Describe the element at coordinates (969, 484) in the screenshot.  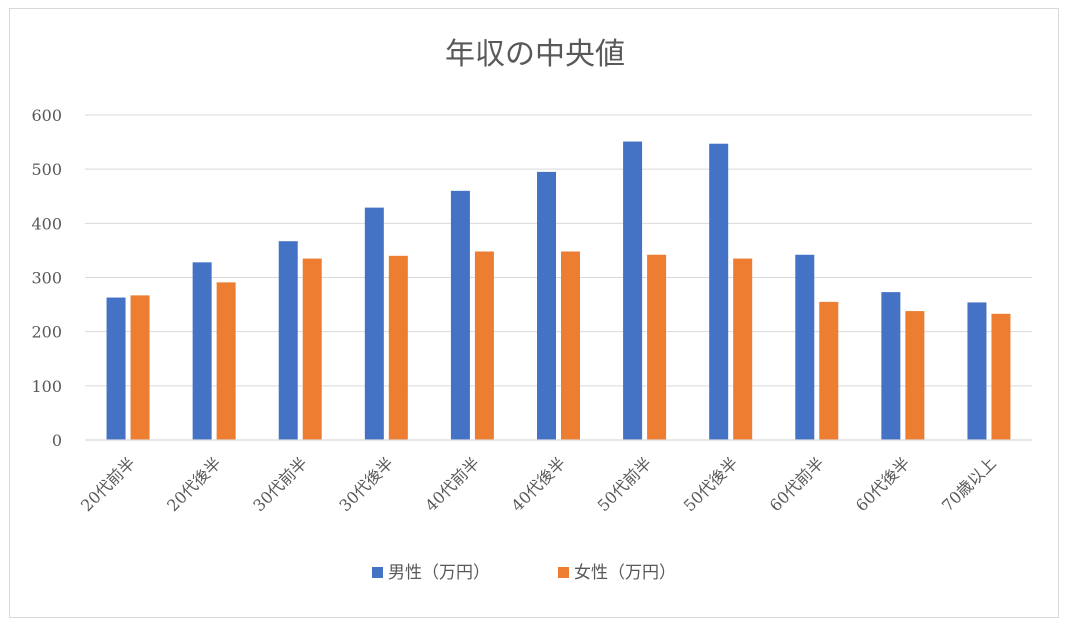
I see `x-tick-label: 70歳以上` at that location.